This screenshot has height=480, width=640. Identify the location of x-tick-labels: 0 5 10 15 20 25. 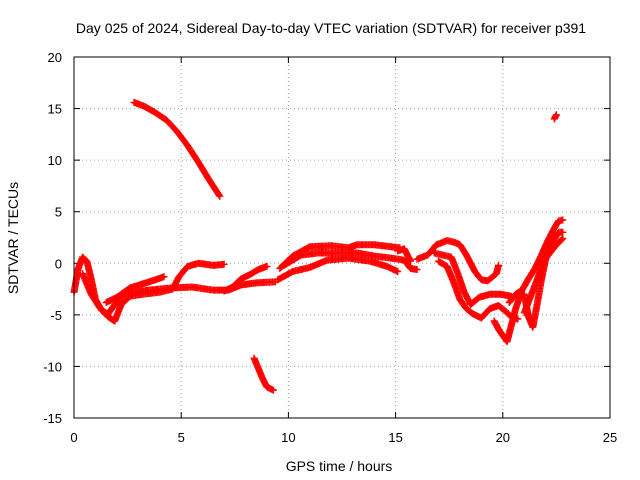
(343, 437).